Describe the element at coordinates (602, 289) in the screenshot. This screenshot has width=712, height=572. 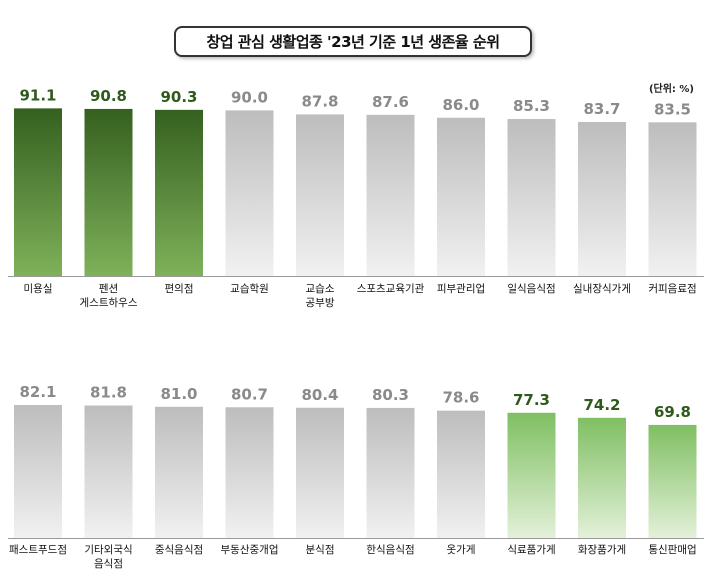
I see `category-label: 실내장식가게` at that location.